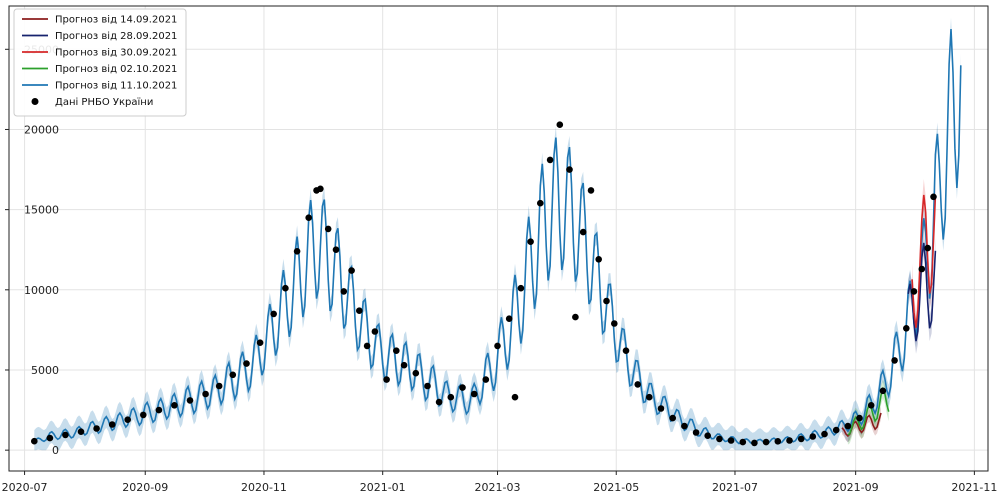 This screenshot has height=500, width=1002. What do you see at coordinates (735, 487) in the screenshot?
I see `x-tick-label: 2021-07` at bounding box center [735, 487].